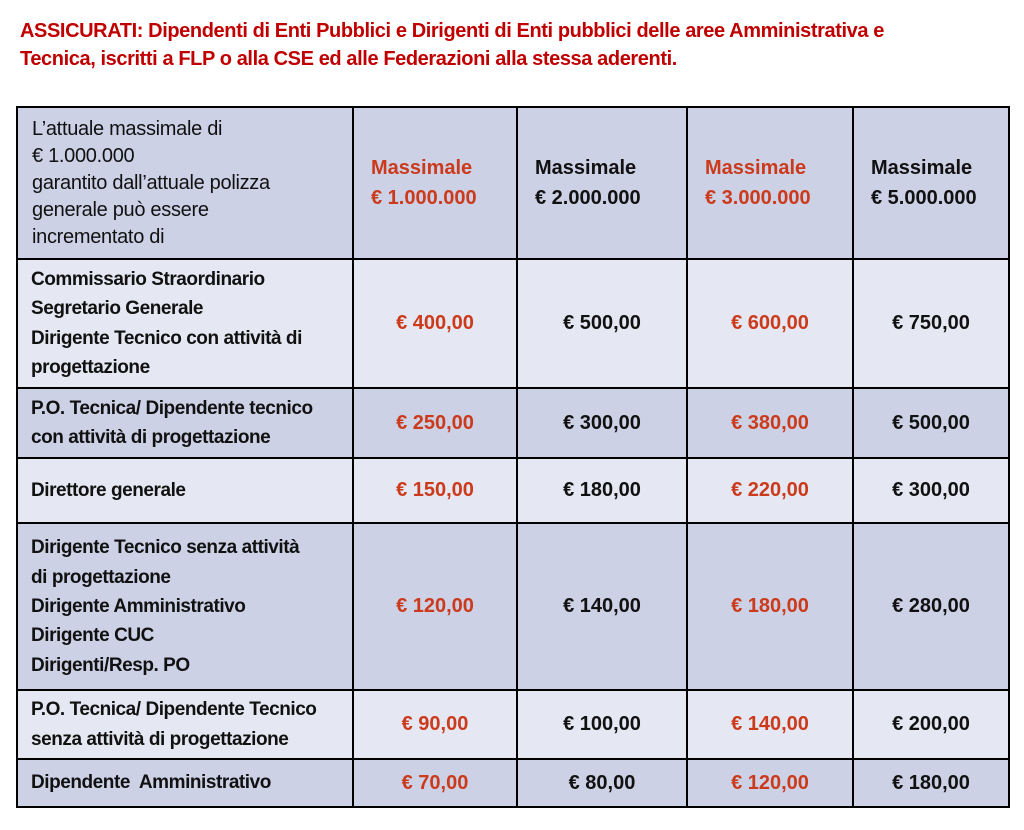 The width and height of the screenshot is (1024, 830). Describe the element at coordinates (602, 725) in the screenshot. I see `value-cell: € 100,00` at that location.